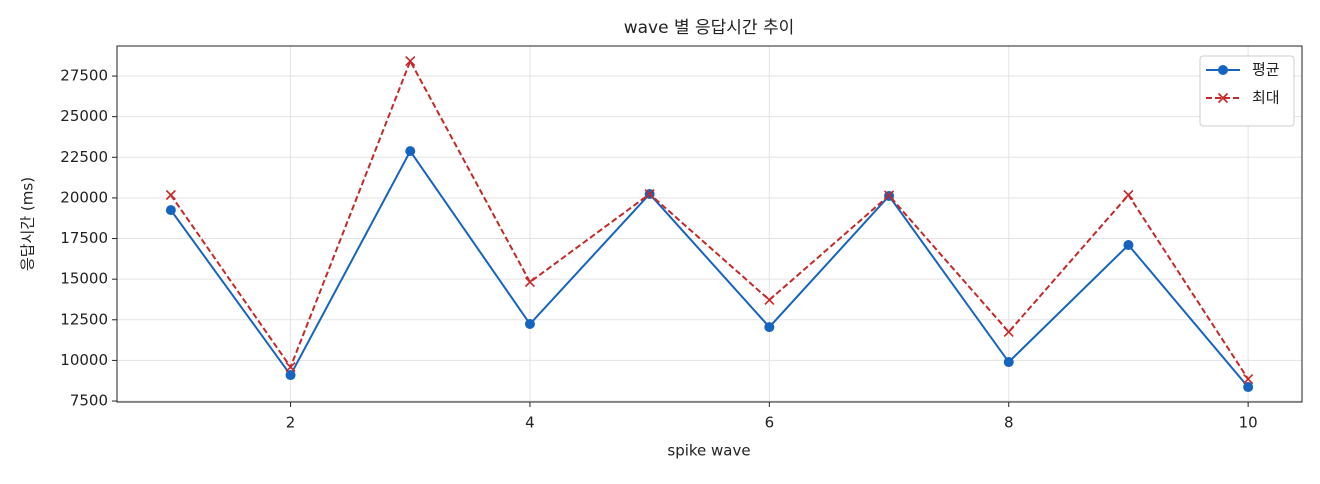 Image resolution: width=1320 pixels, height=484 pixels. Describe the element at coordinates (1247, 91) in the screenshot. I see `legend-box` at that location.